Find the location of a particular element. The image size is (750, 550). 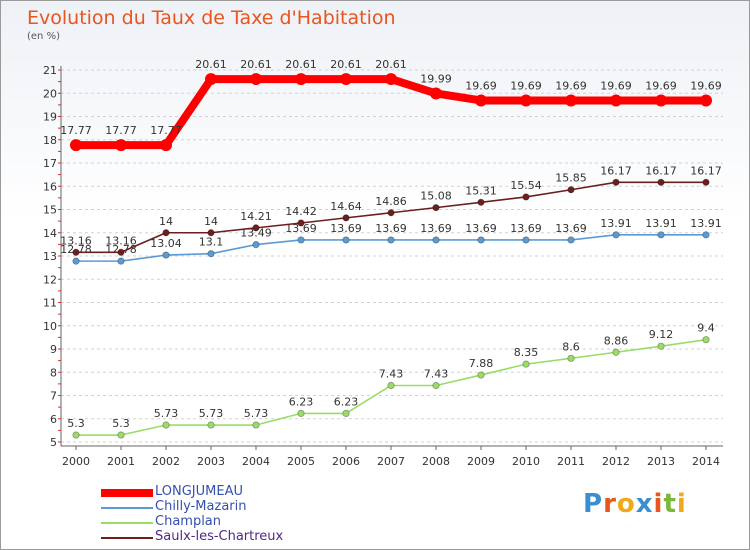

data-label: 7.88 is located at coordinates (481, 363).